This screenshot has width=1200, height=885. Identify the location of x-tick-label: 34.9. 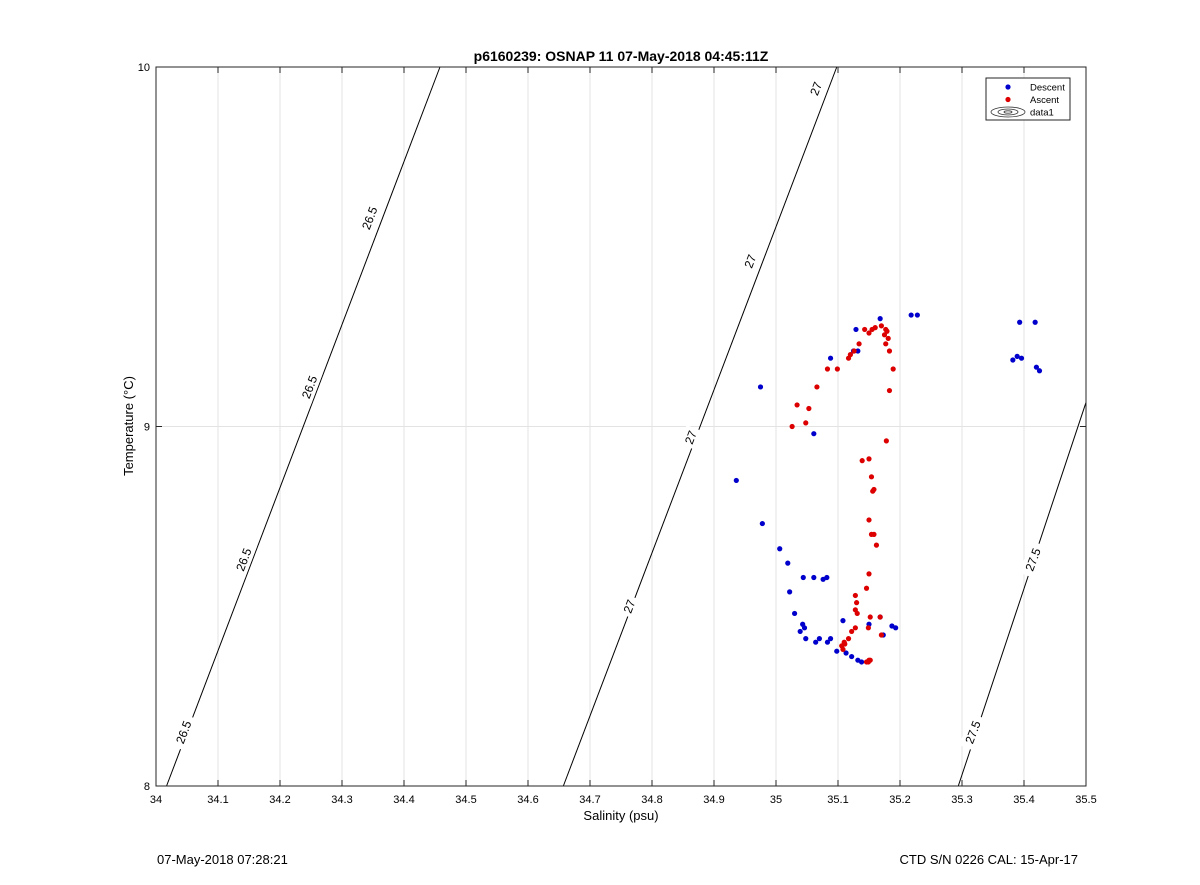
(713, 800).